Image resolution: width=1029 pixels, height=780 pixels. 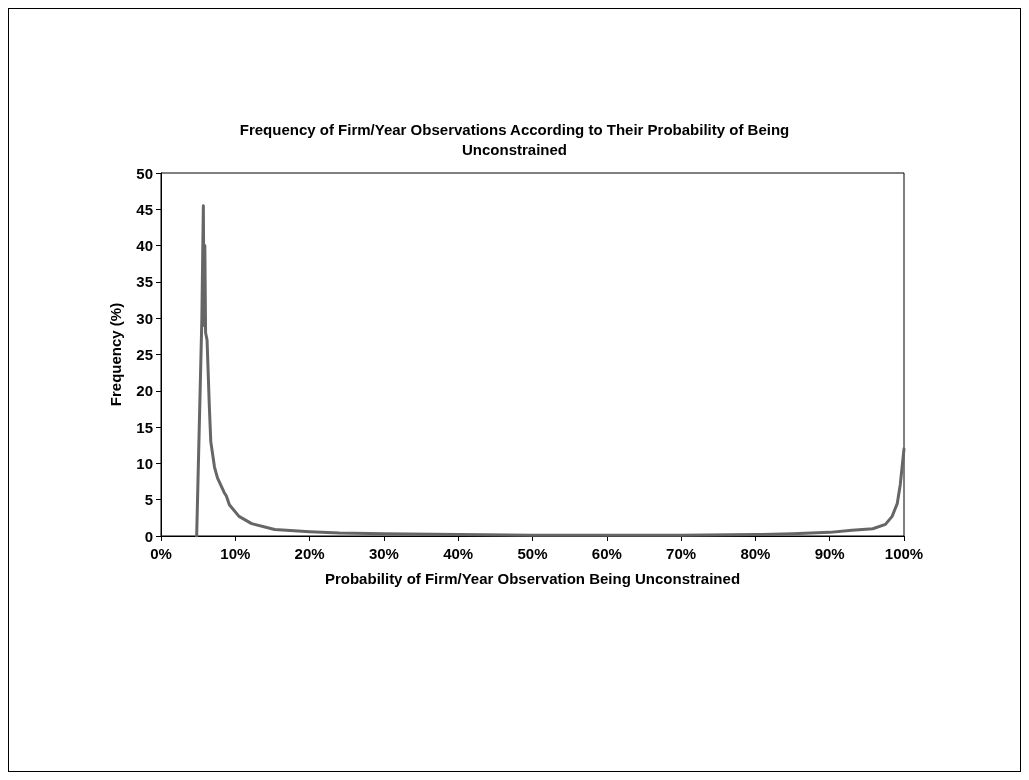 I want to click on x-tick-label: 0%, so click(x=161, y=553).